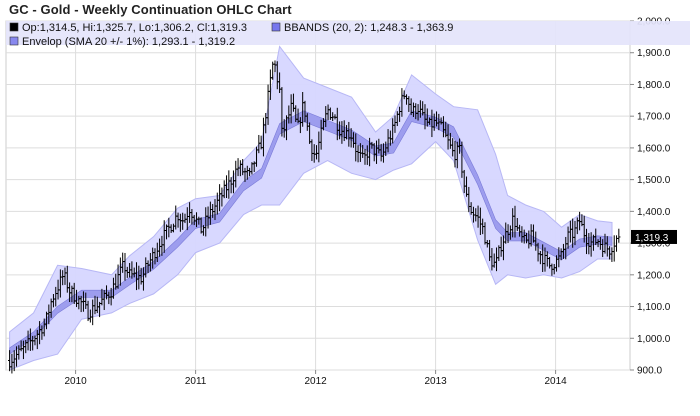 Image resolution: width=700 pixels, height=416 pixels. I want to click on y-tick-label: 1,800.0, so click(654, 85).